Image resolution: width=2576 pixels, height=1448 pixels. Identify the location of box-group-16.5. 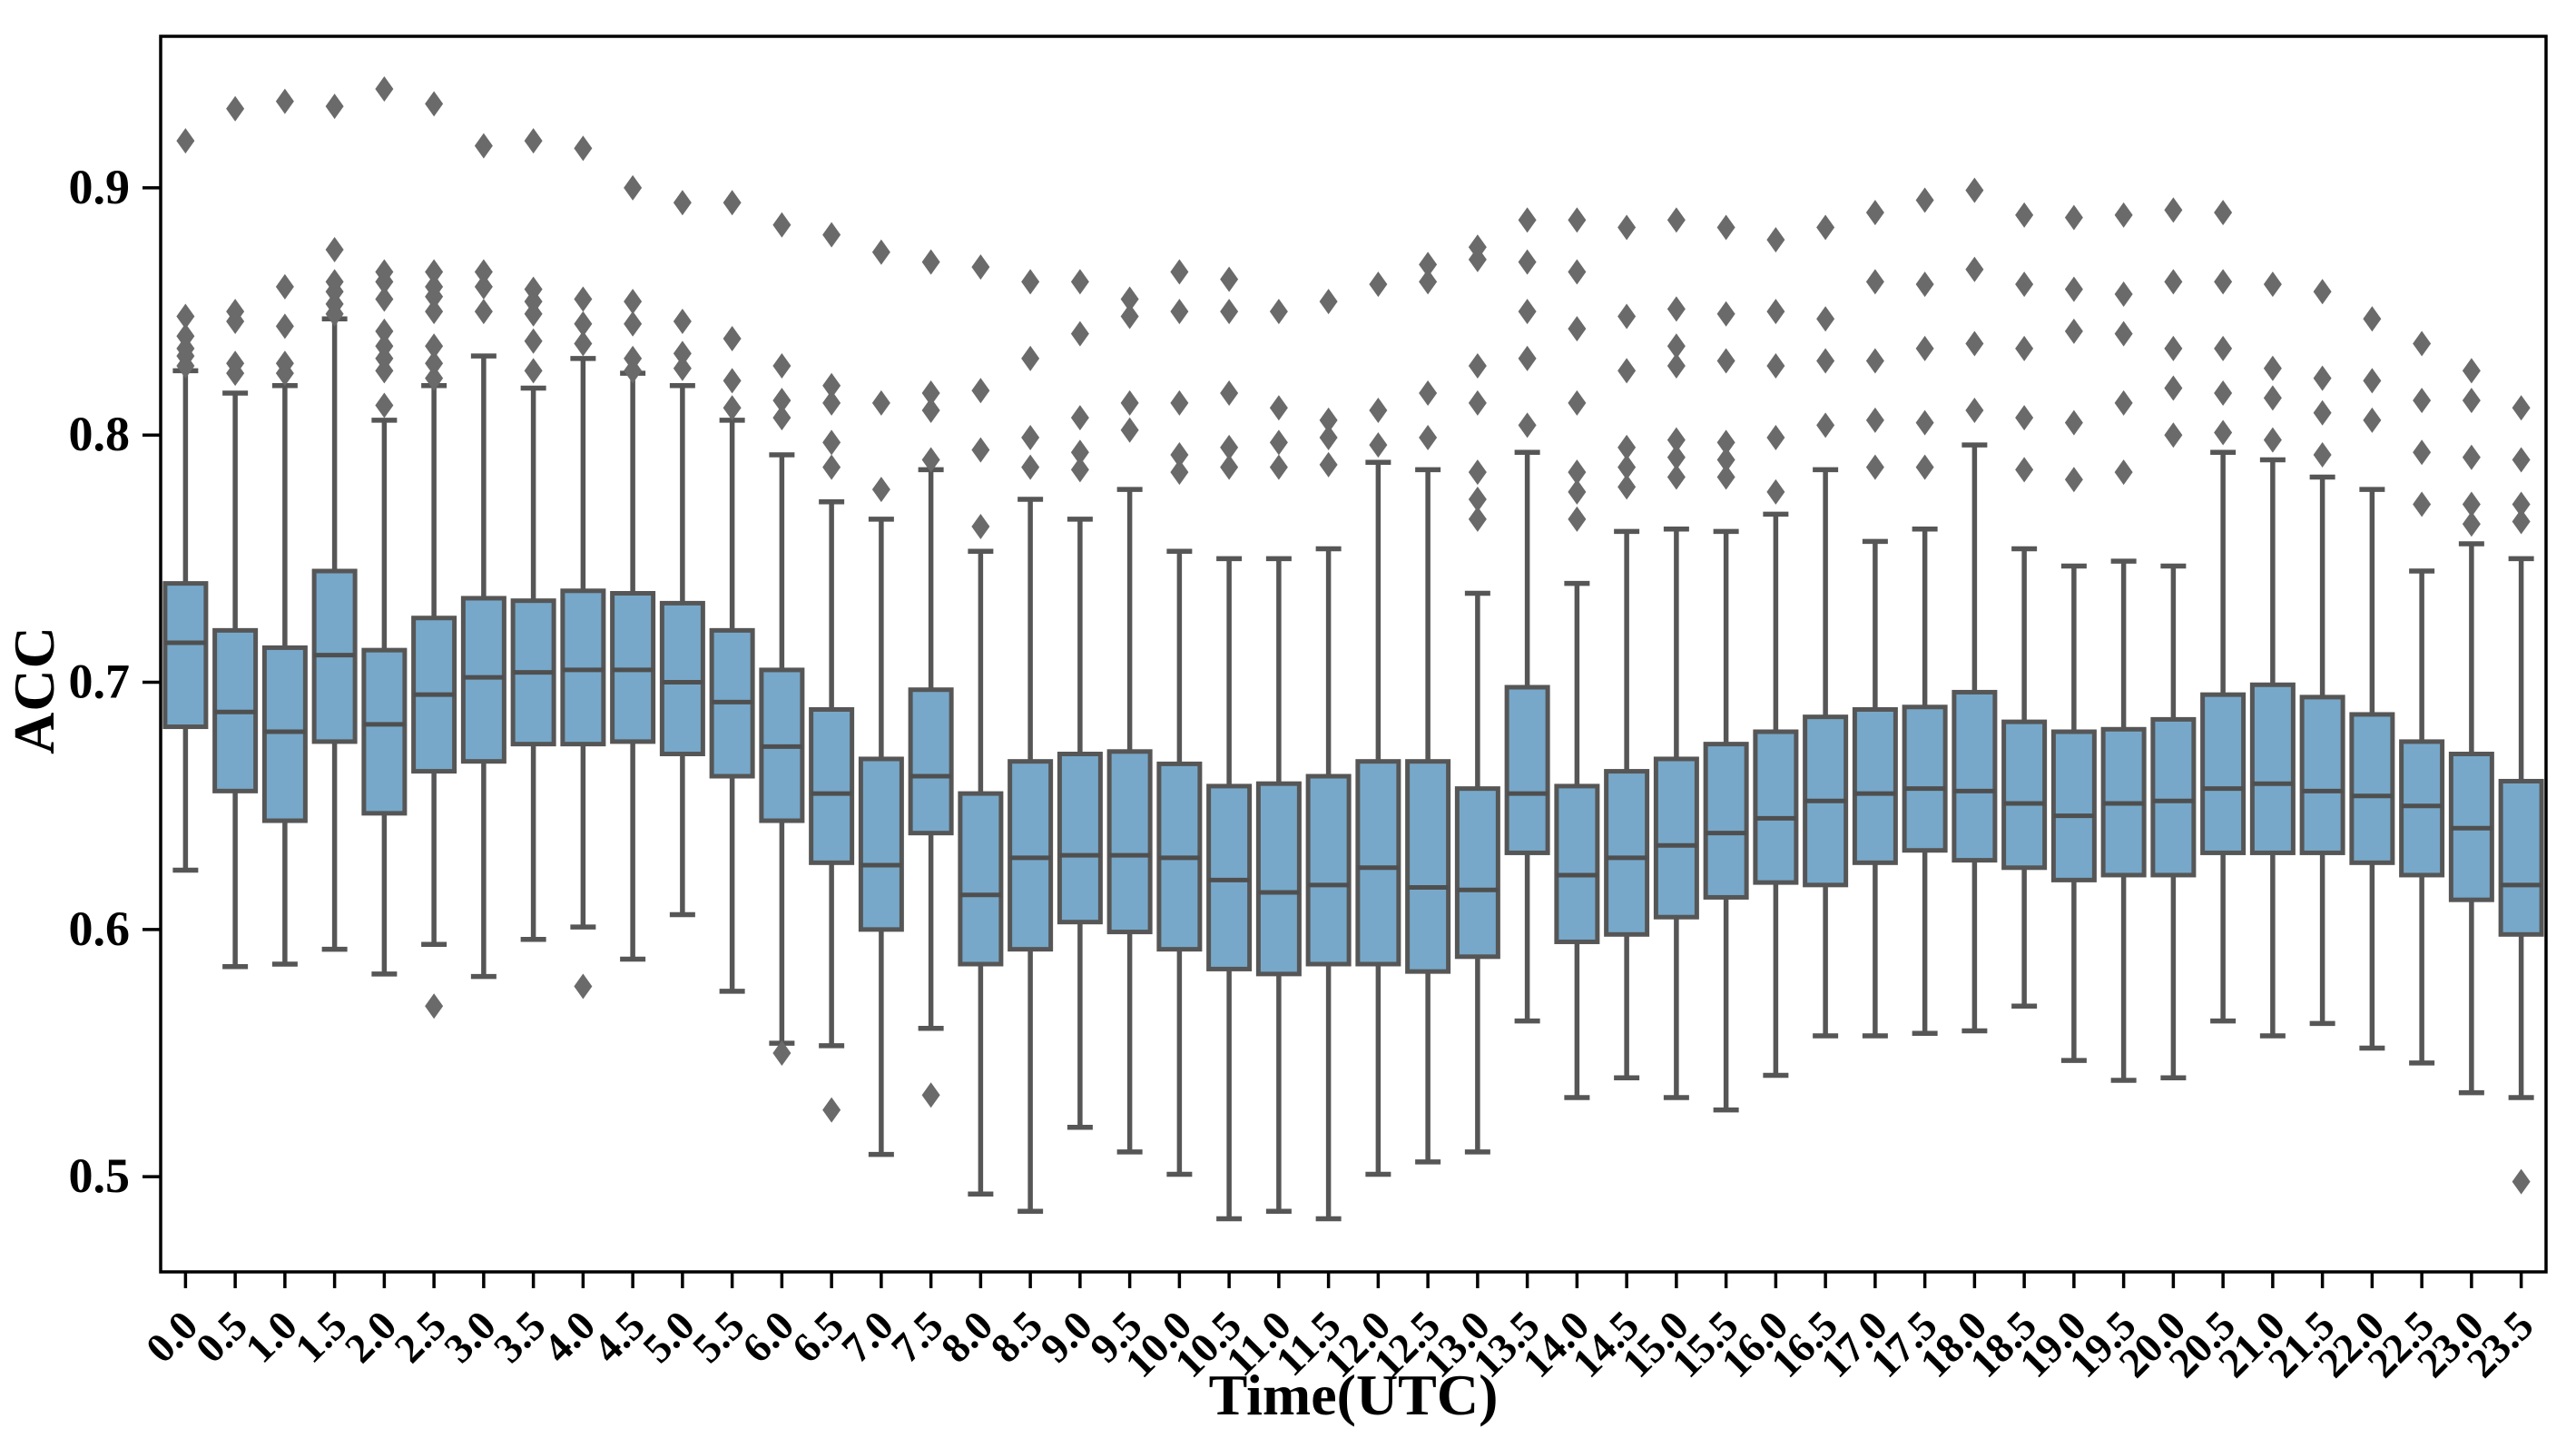
(1826, 626).